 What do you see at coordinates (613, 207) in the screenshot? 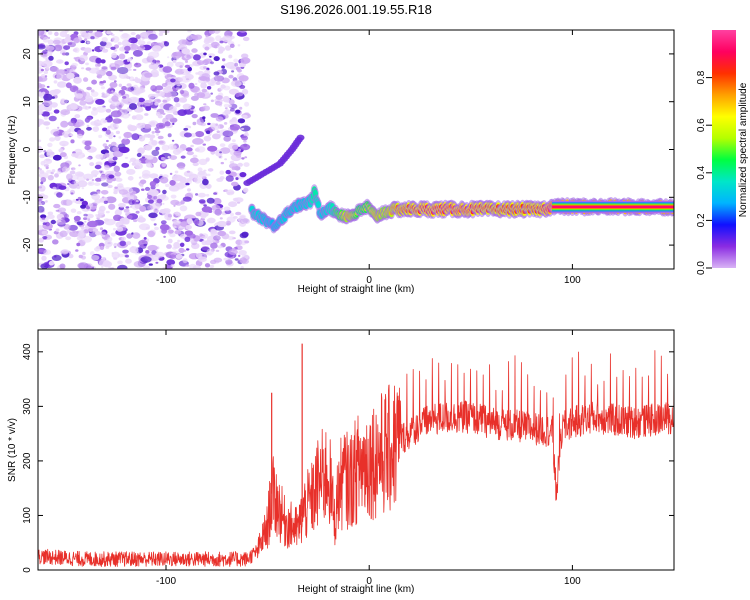
I see `ridge-tail-band` at bounding box center [613, 207].